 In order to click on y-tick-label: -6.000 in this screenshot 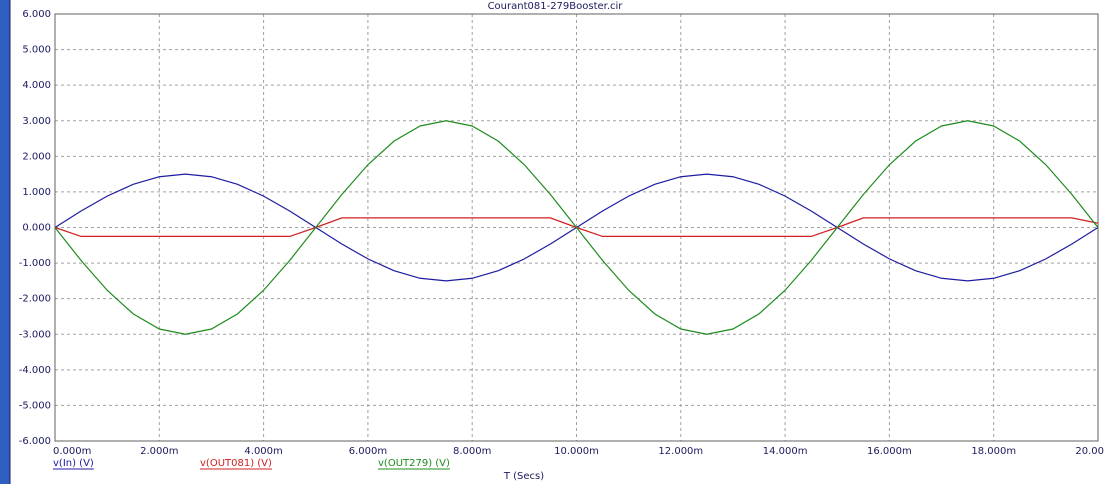, I will do `click(35, 441)`.